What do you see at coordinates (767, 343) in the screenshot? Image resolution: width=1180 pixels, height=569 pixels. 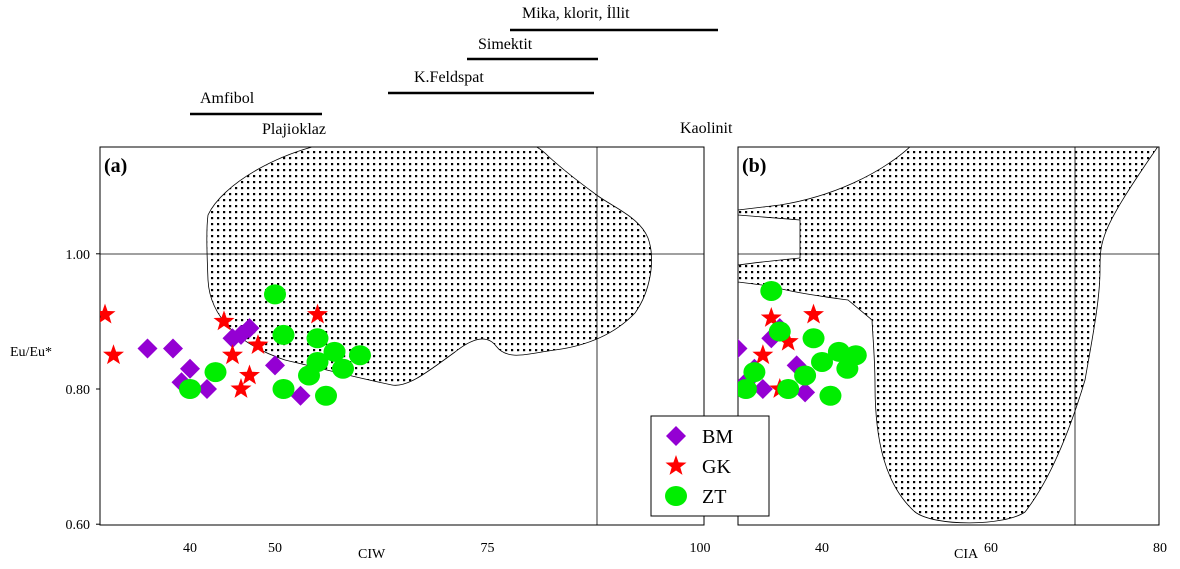 I see `panel-b-marks` at bounding box center [767, 343].